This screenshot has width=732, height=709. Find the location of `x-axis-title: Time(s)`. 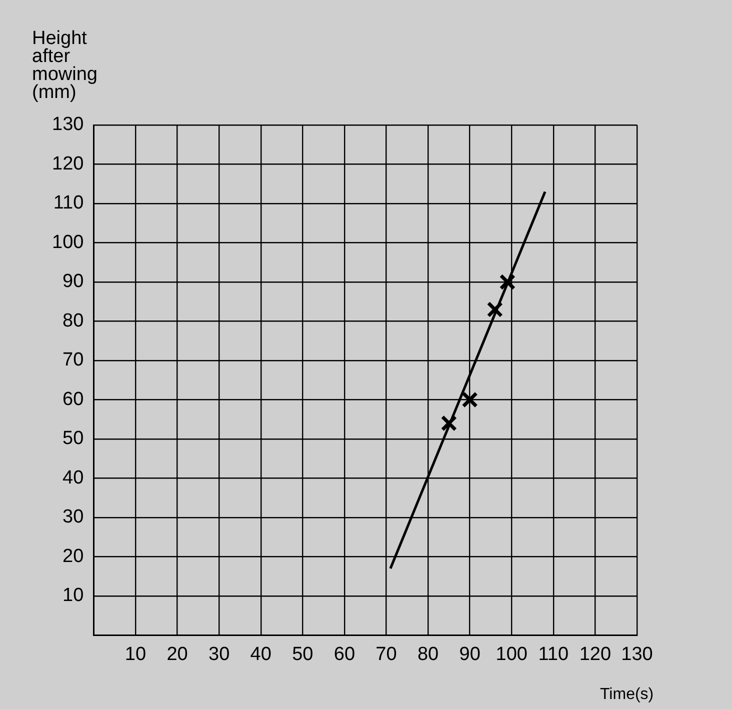

x-axis-title: Time(s) is located at coordinates (627, 695).